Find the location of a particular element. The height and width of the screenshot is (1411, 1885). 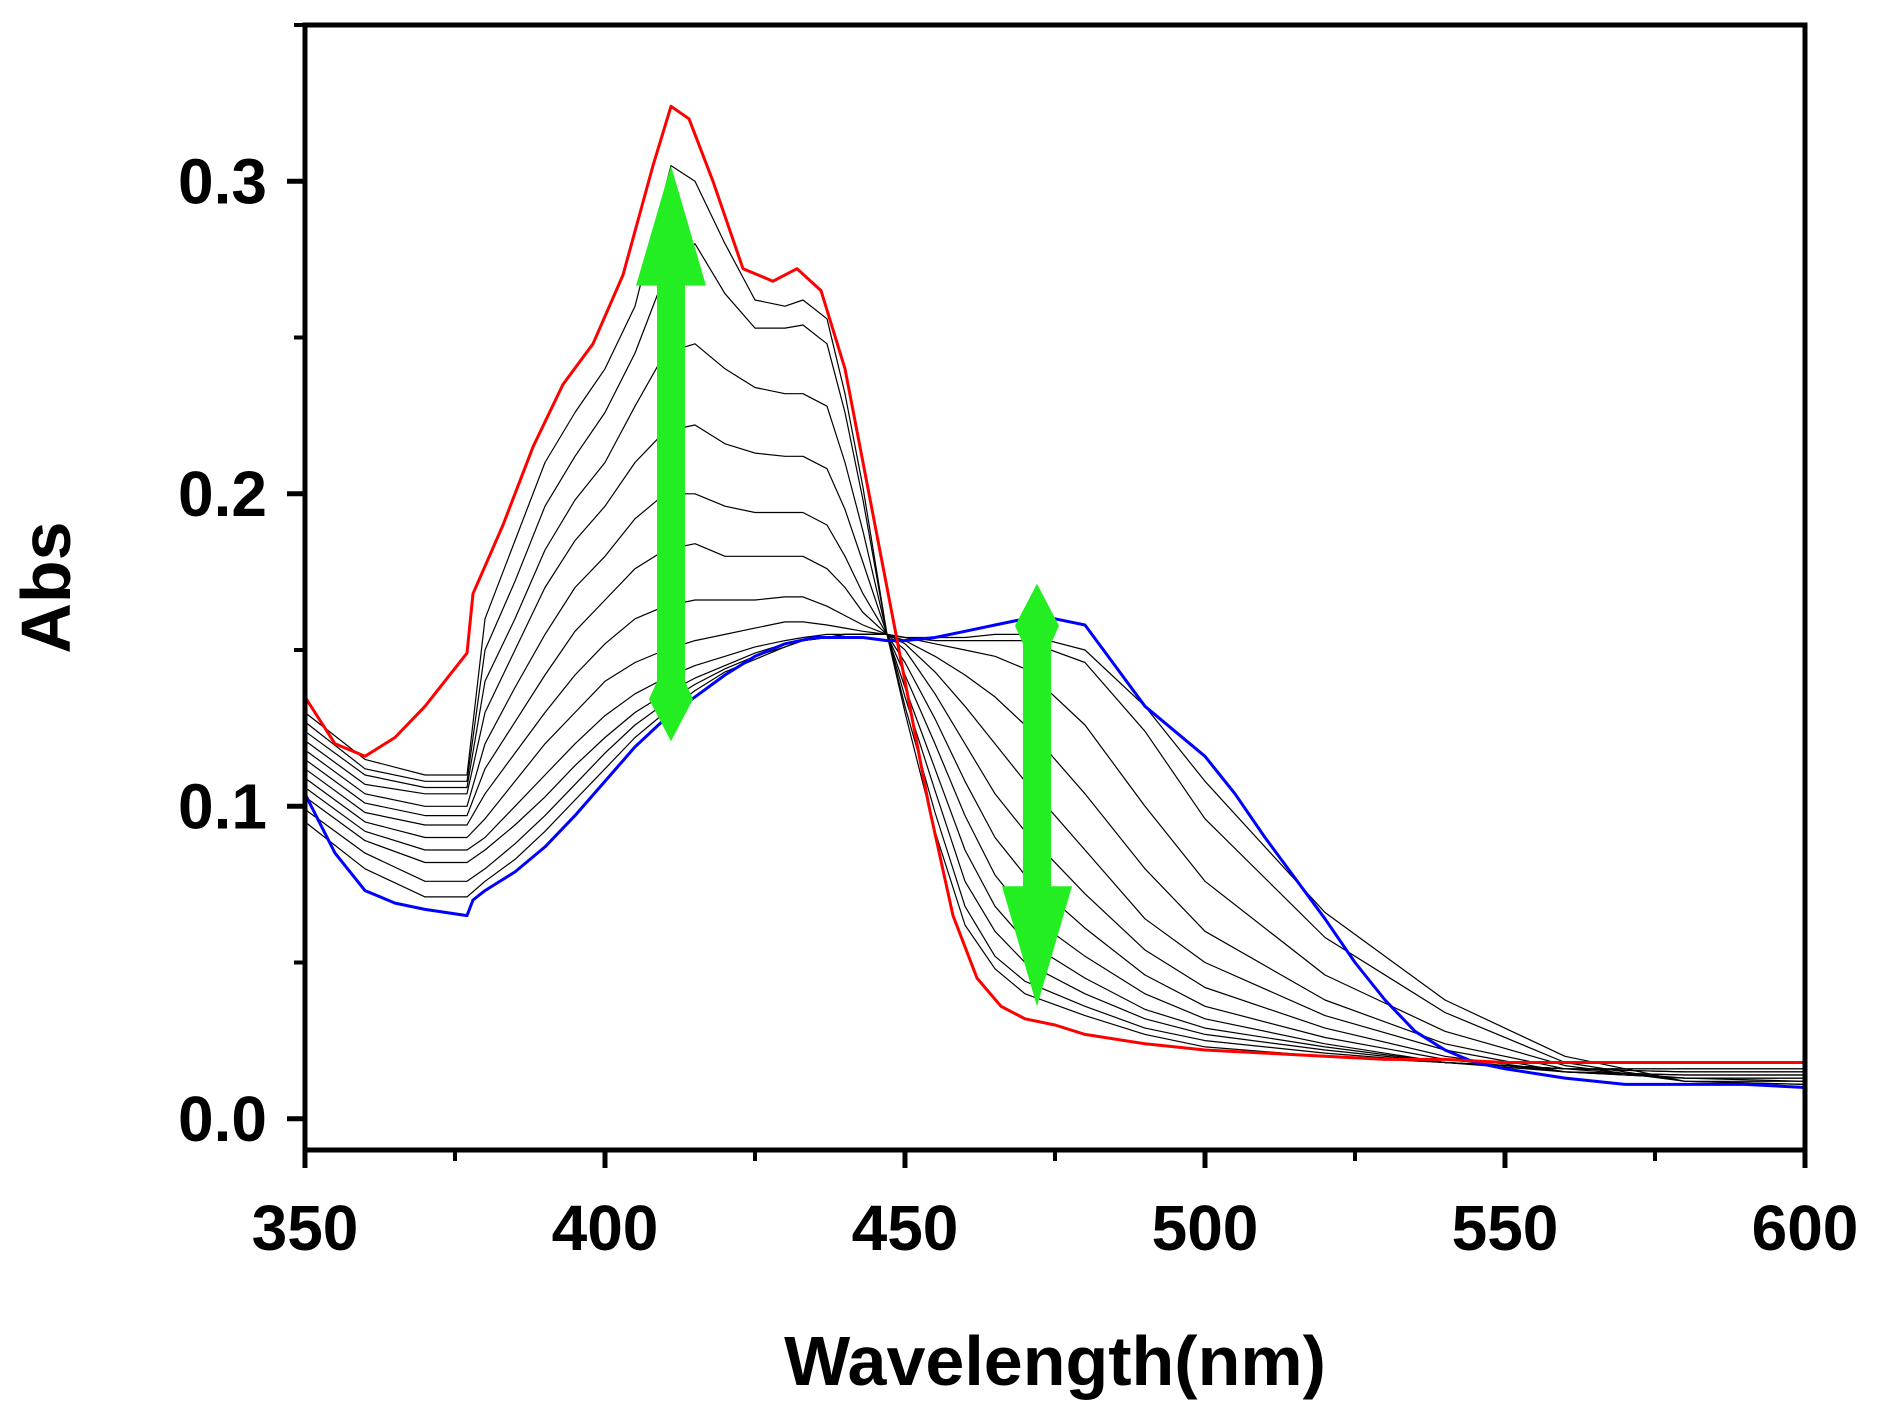

x-tick-label: 550 is located at coordinates (1505, 1228).